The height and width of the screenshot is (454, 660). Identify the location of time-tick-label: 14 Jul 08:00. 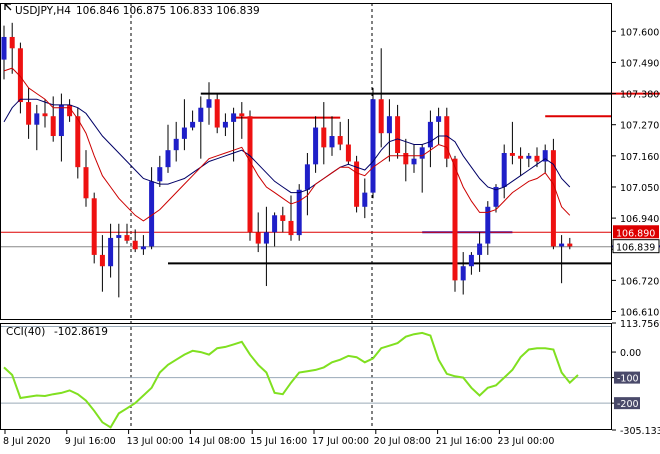
(216, 441).